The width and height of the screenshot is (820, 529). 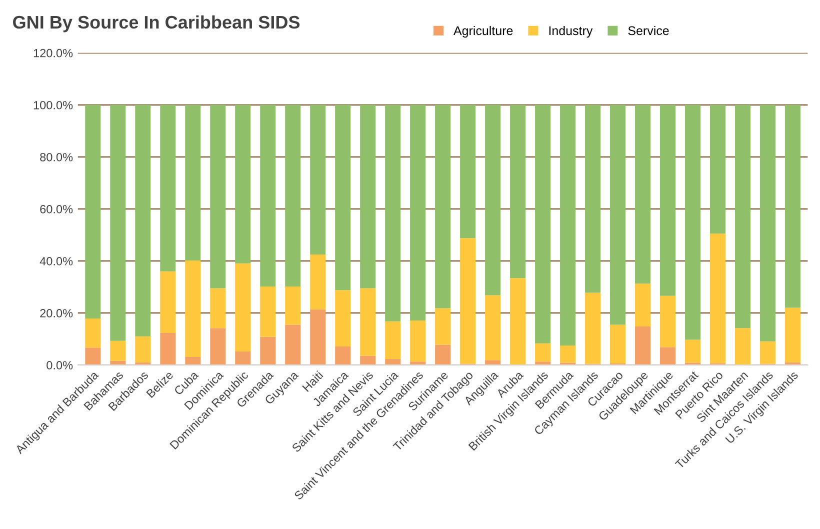 What do you see at coordinates (59, 365) in the screenshot?
I see `y-tick-label: 0.0%` at bounding box center [59, 365].